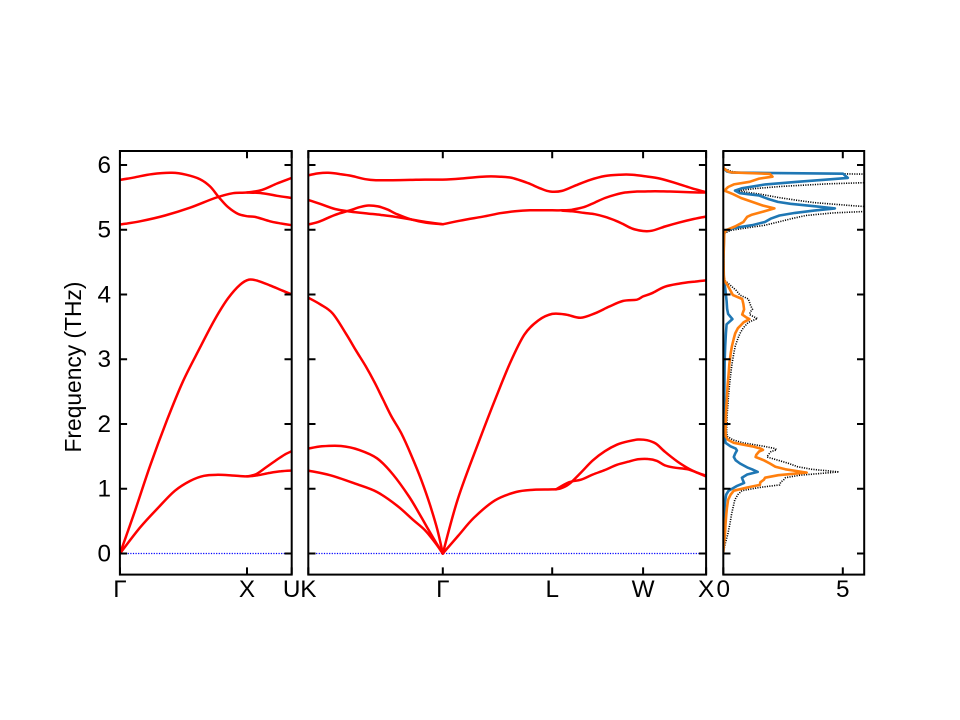 The image size is (960, 720). Describe the element at coordinates (73, 366) in the screenshot. I see `svg-text: Frequency (THz)` at that location.